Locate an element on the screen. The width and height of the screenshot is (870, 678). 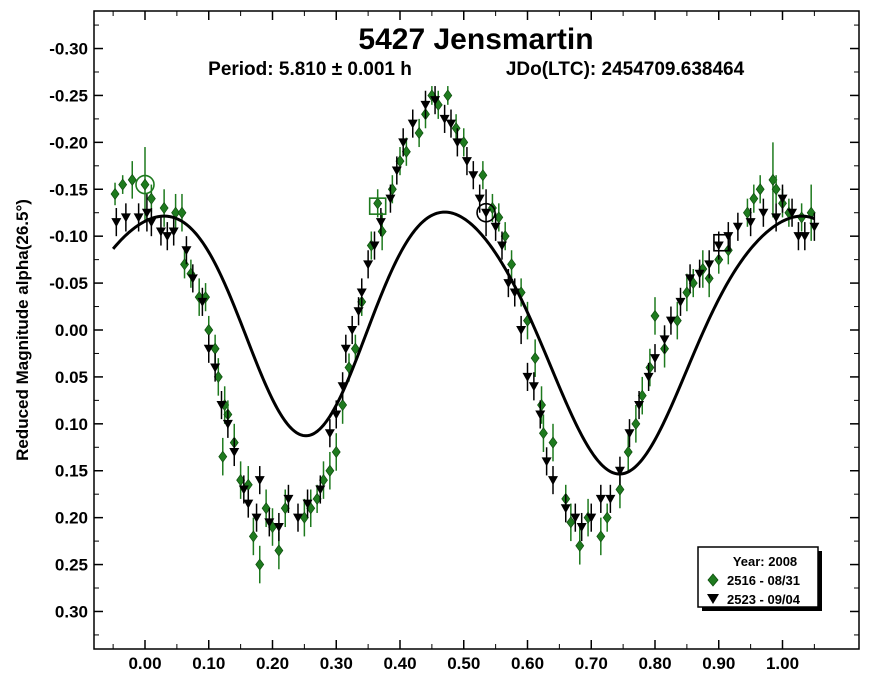
x-tick-label: 0.50 is located at coordinates (463, 663).